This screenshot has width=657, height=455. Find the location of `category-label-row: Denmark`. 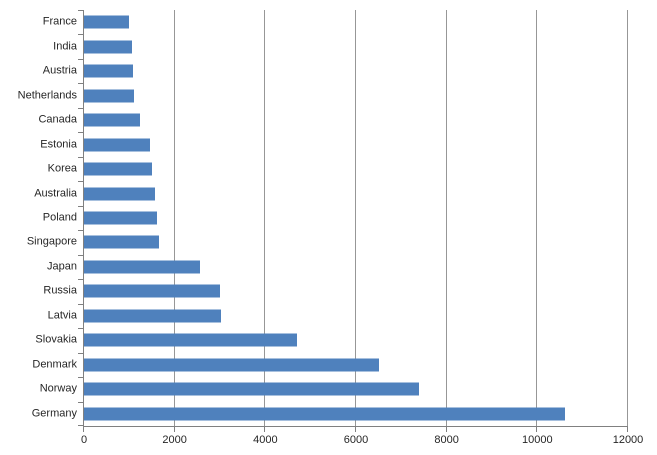

category-label-row: Denmark is located at coordinates (38, 365).